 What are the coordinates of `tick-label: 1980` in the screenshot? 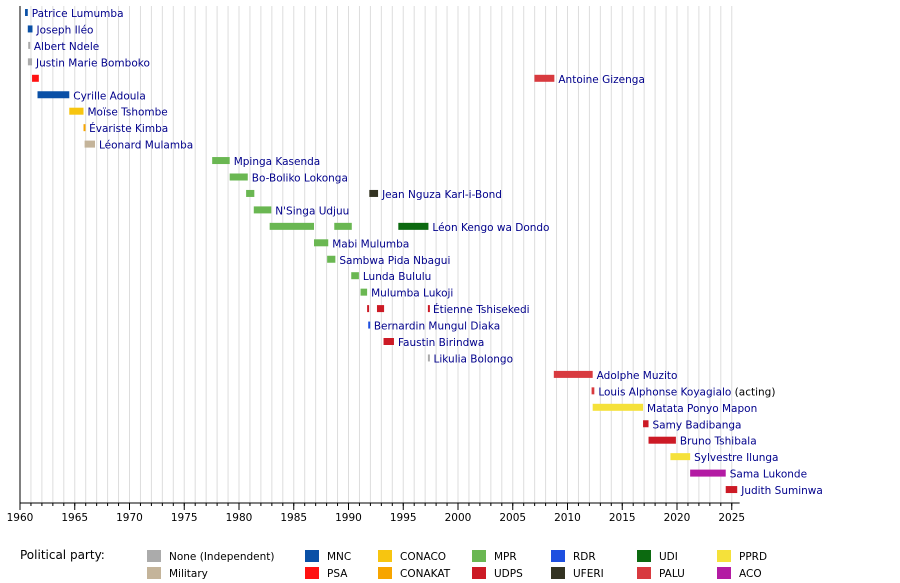 It's located at (239, 518).